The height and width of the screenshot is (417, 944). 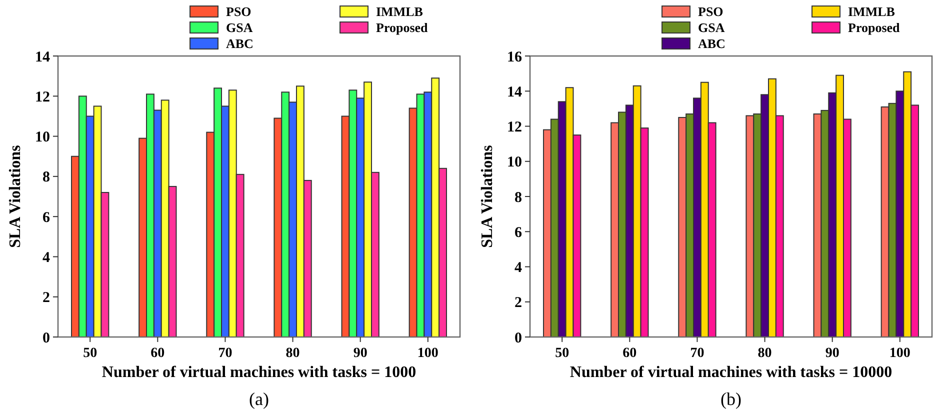 What do you see at coordinates (259, 372) in the screenshot?
I see `x-axis-title: Number of virtual machines with tasks = 1000` at bounding box center [259, 372].